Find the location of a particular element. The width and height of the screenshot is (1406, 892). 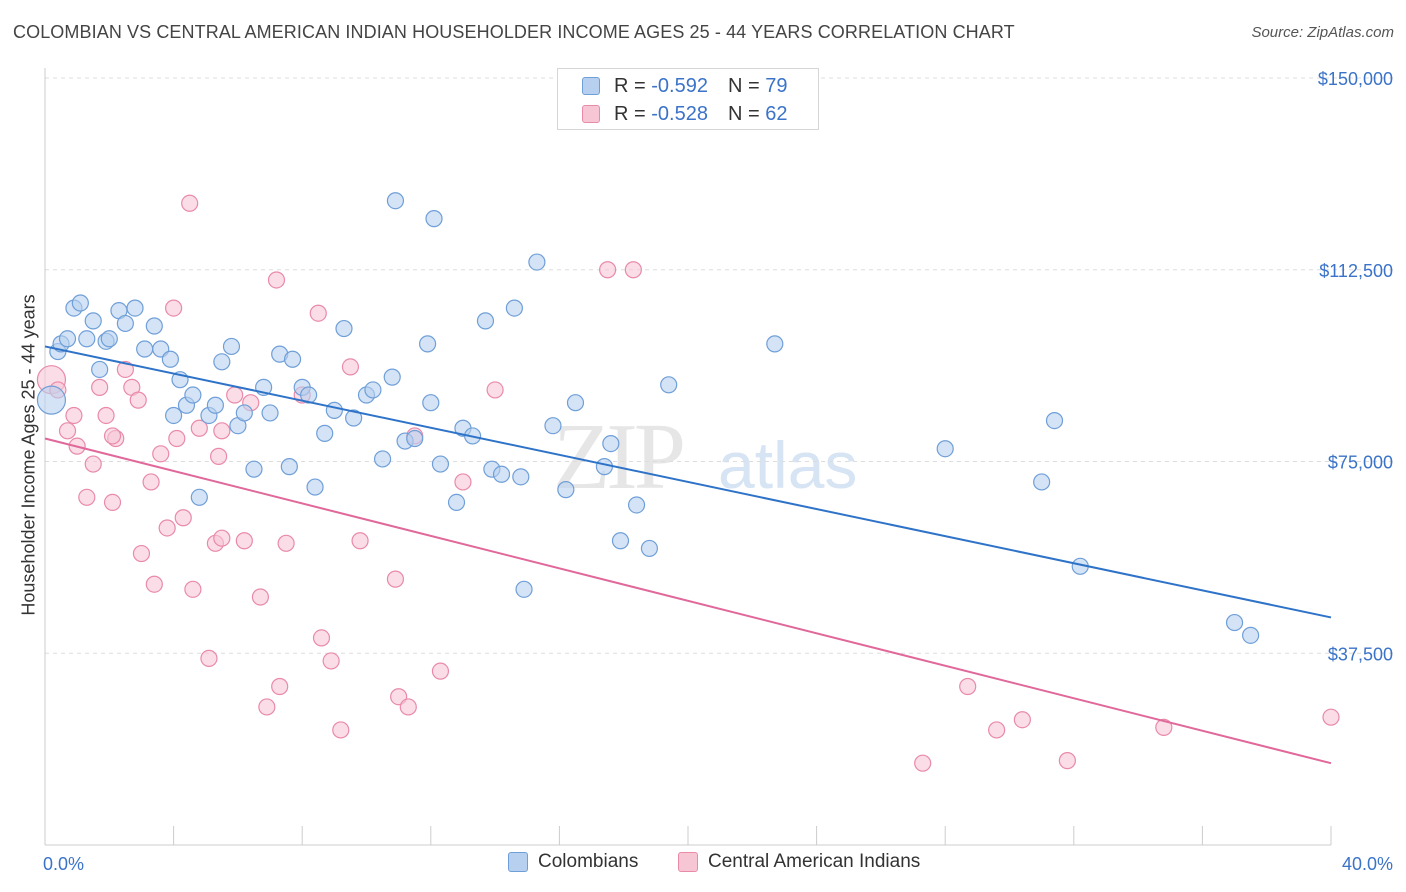

legend-row-colombians: R = -0.592 N = 79 is located at coordinates (684, 86).